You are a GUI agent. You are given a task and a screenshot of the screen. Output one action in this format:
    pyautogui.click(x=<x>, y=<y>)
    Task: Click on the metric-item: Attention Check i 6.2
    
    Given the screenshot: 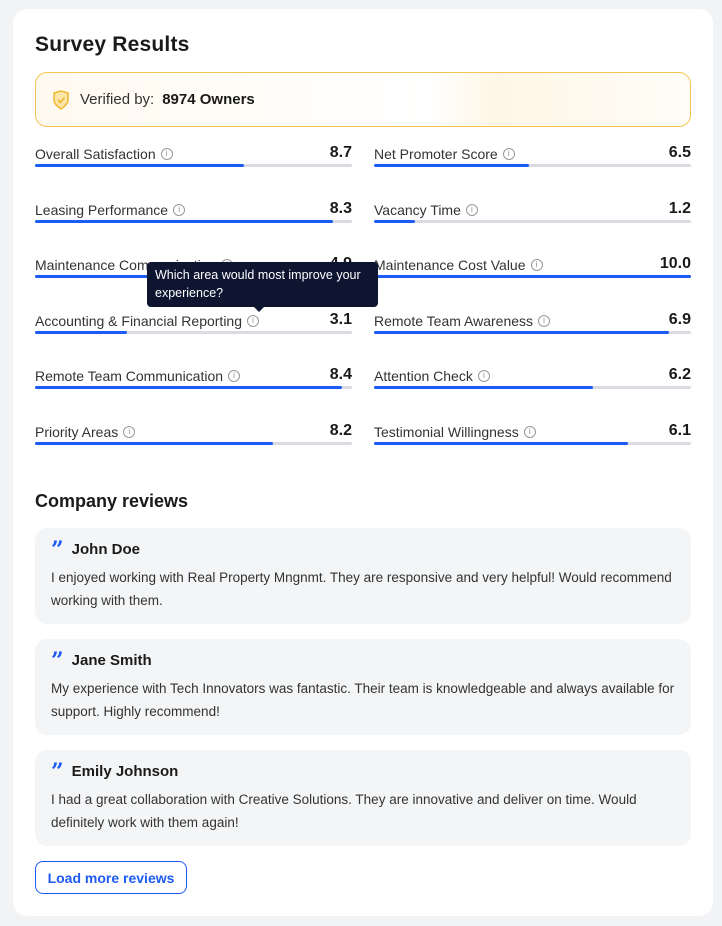 What is the action you would take?
    pyautogui.click(x=532, y=387)
    